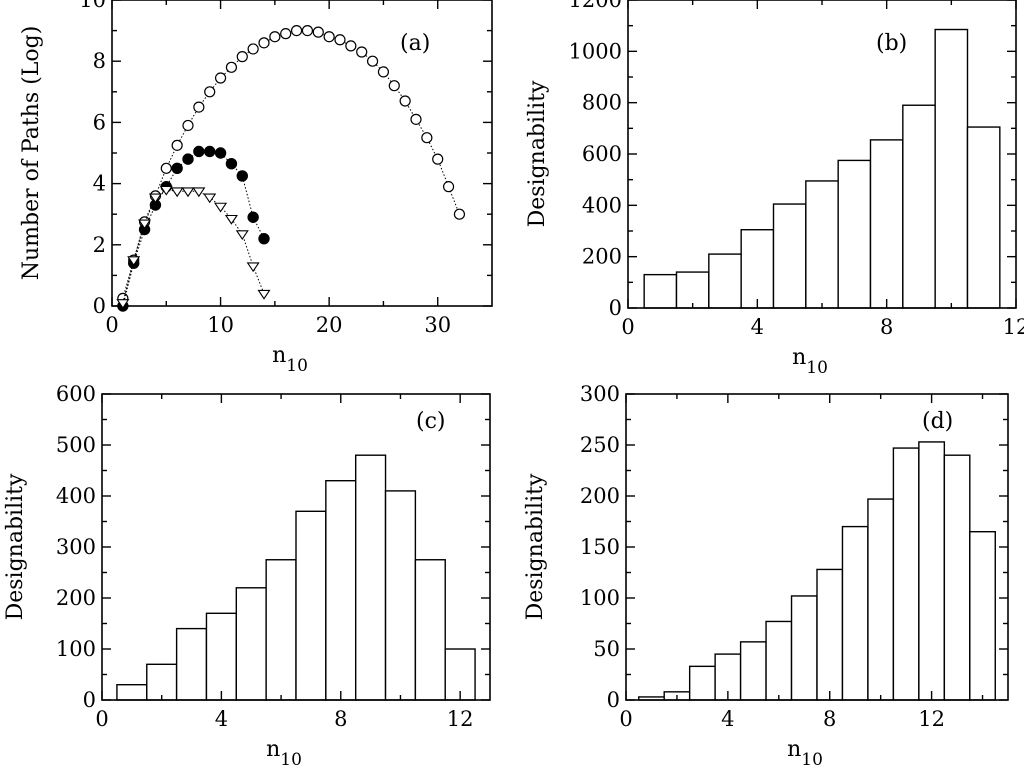  What do you see at coordinates (76, 394) in the screenshot?
I see `y-tick-label: 600` at bounding box center [76, 394].